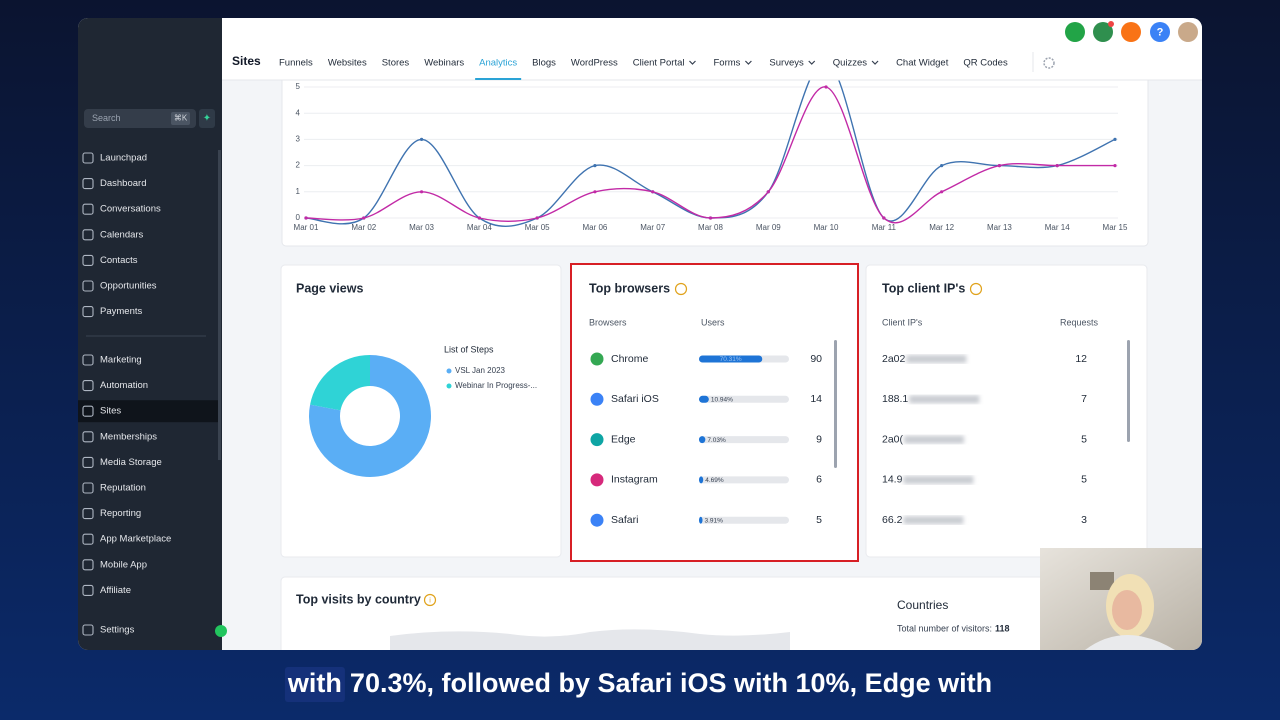 Image resolution: width=1280 pixels, height=720 pixels. What do you see at coordinates (1160, 32) in the screenshot?
I see `help-button` at bounding box center [1160, 32].